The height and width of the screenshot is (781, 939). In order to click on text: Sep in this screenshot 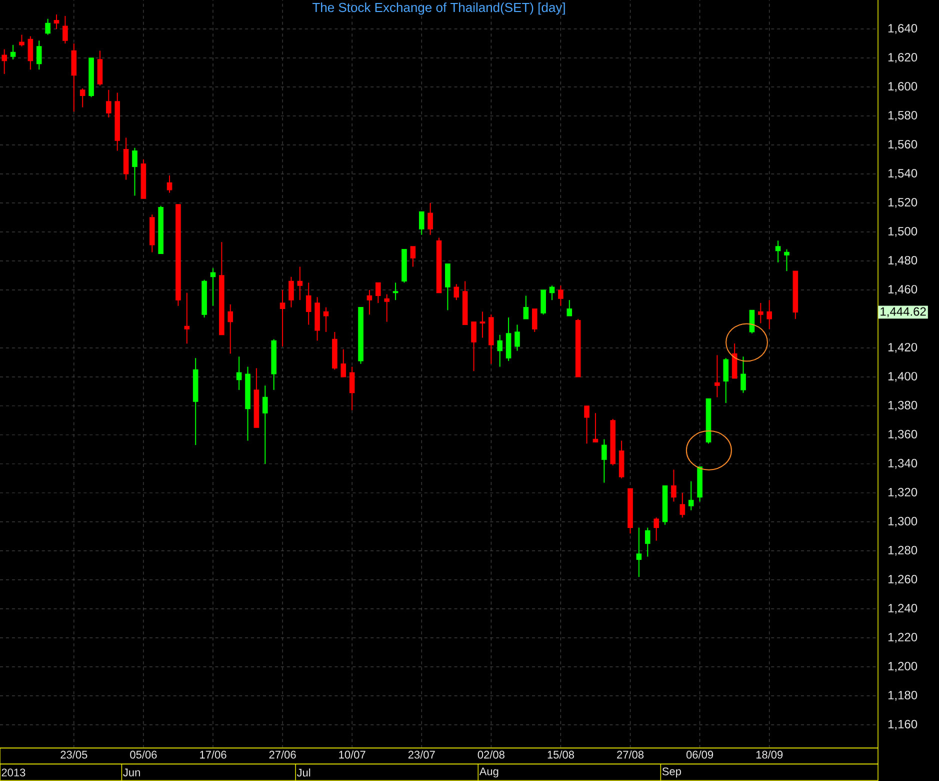, I will do `click(671, 773)`.